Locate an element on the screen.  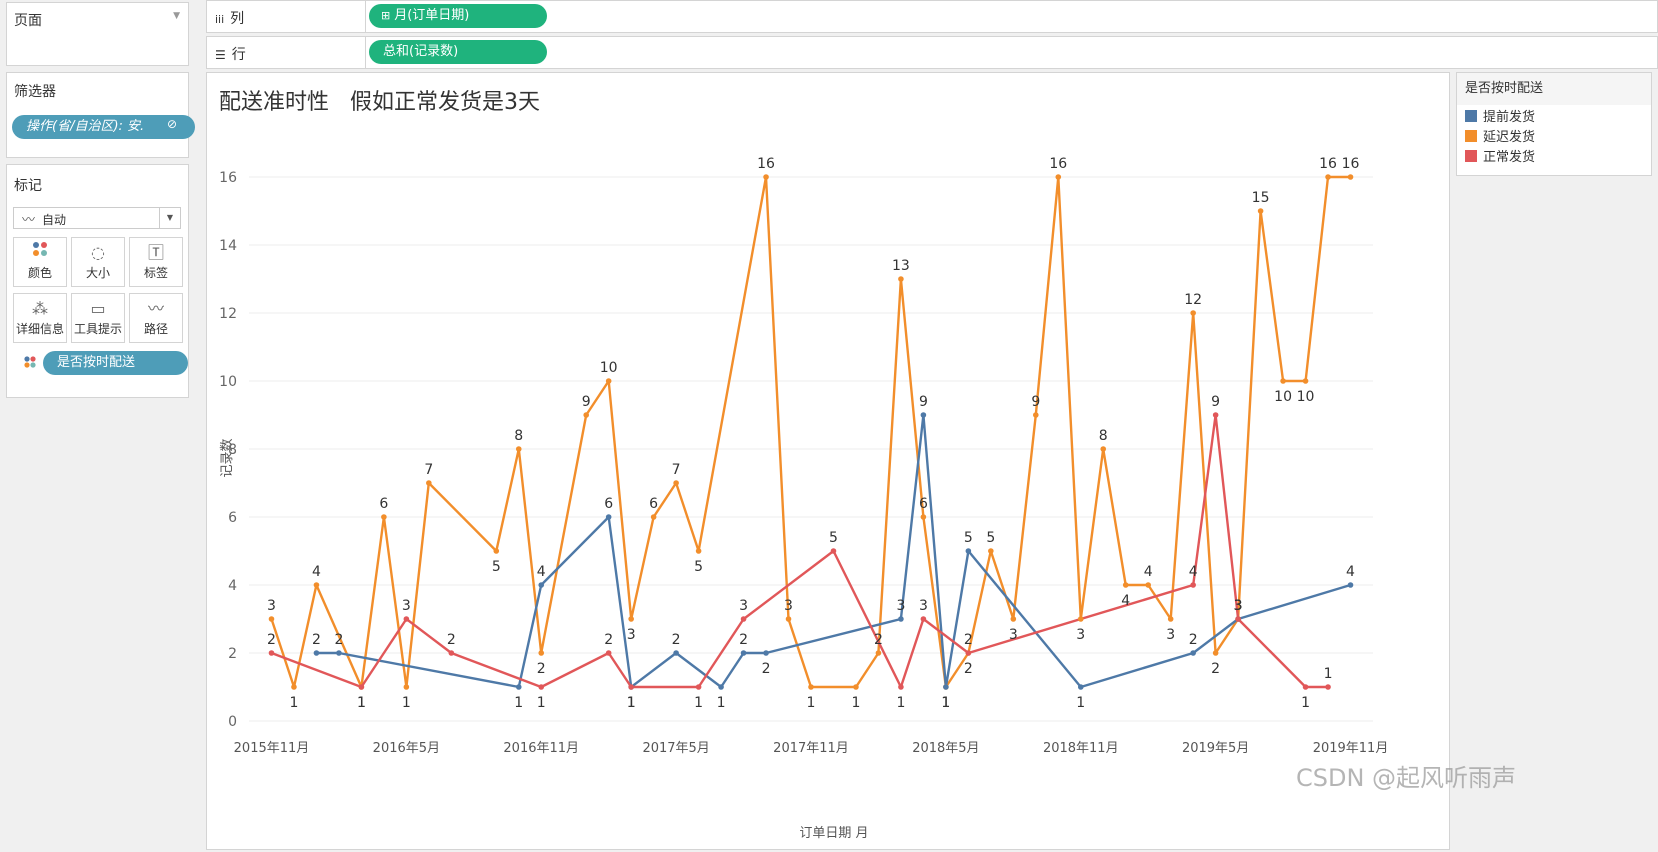
legend-item-early: 提前发货 is located at coordinates (1500, 118).